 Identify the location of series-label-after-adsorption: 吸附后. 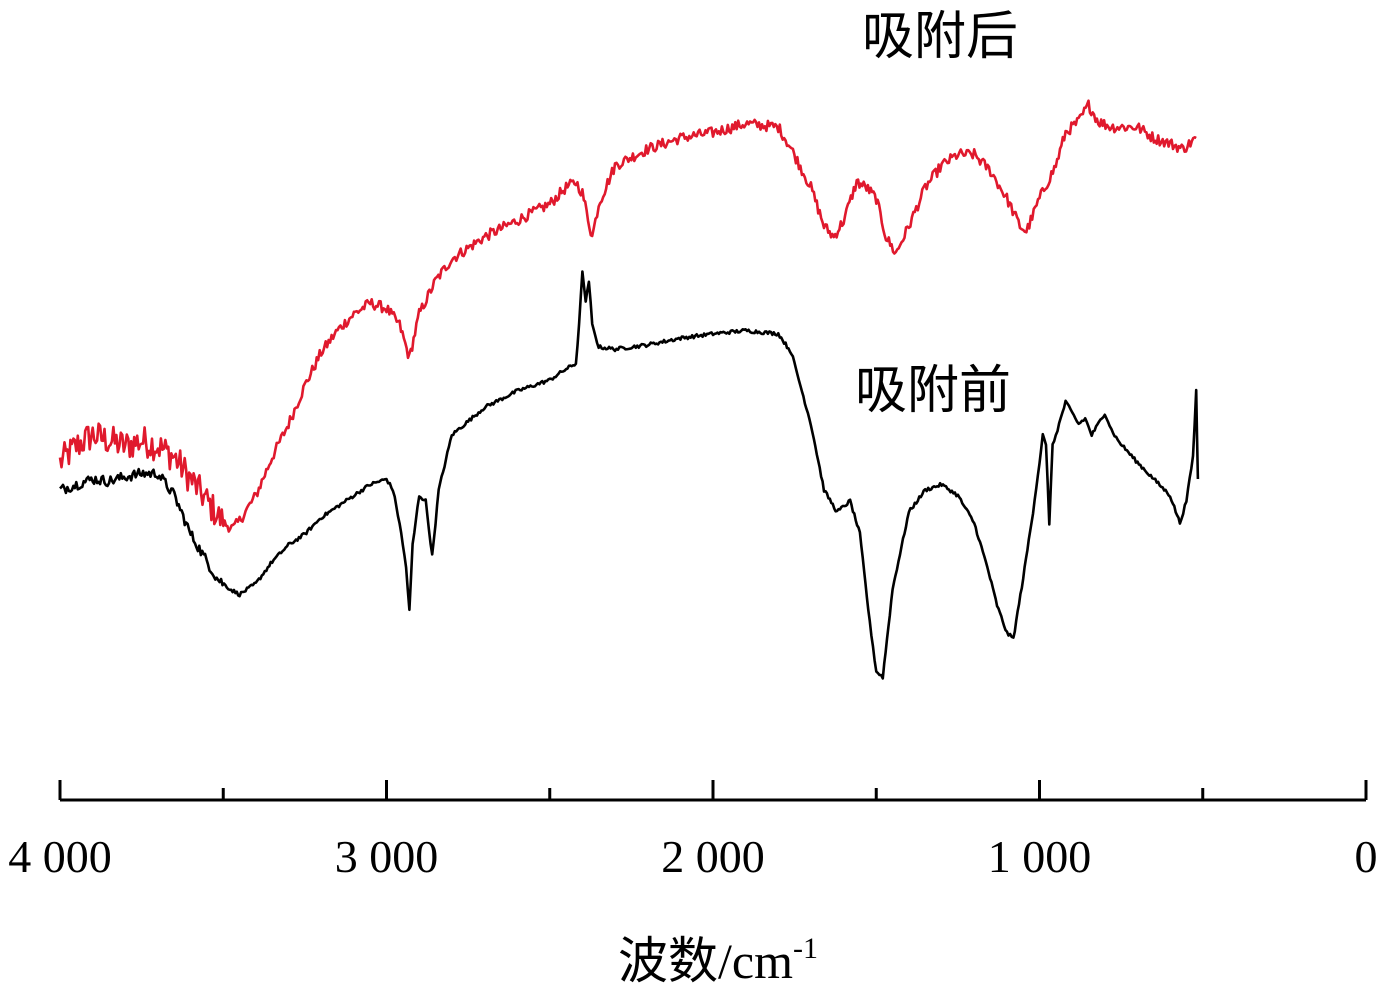
(940, 37).